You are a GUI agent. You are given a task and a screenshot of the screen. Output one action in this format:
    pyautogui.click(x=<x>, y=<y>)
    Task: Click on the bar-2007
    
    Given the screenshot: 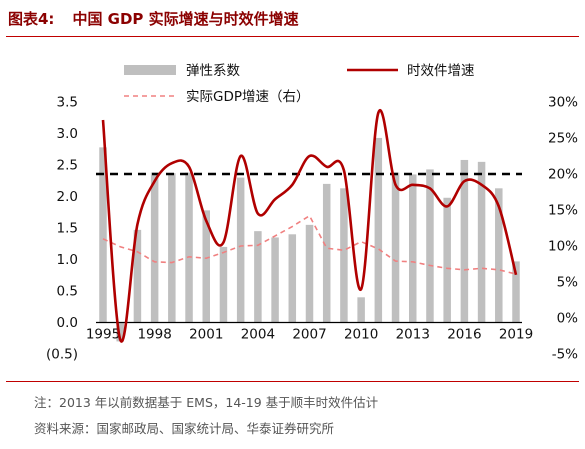 What is the action you would take?
    pyautogui.click(x=309, y=273)
    